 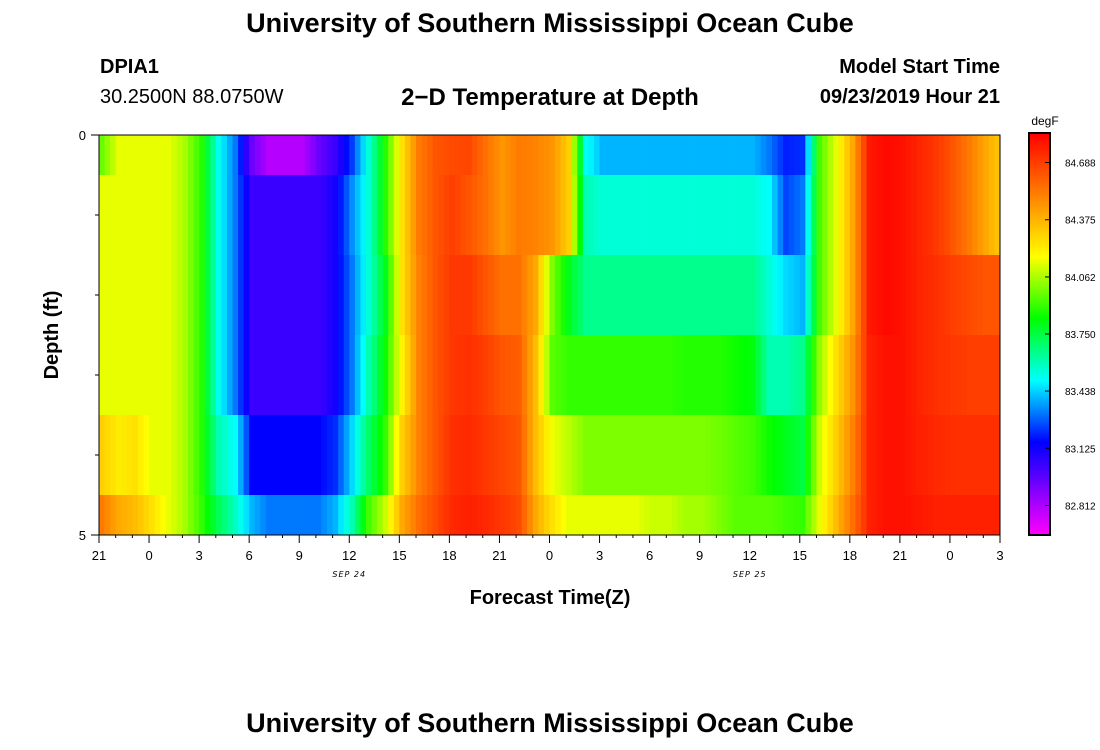 What do you see at coordinates (550, 97) in the screenshot?
I see `chart-subtitle: 2−D Temperature at Depth` at bounding box center [550, 97].